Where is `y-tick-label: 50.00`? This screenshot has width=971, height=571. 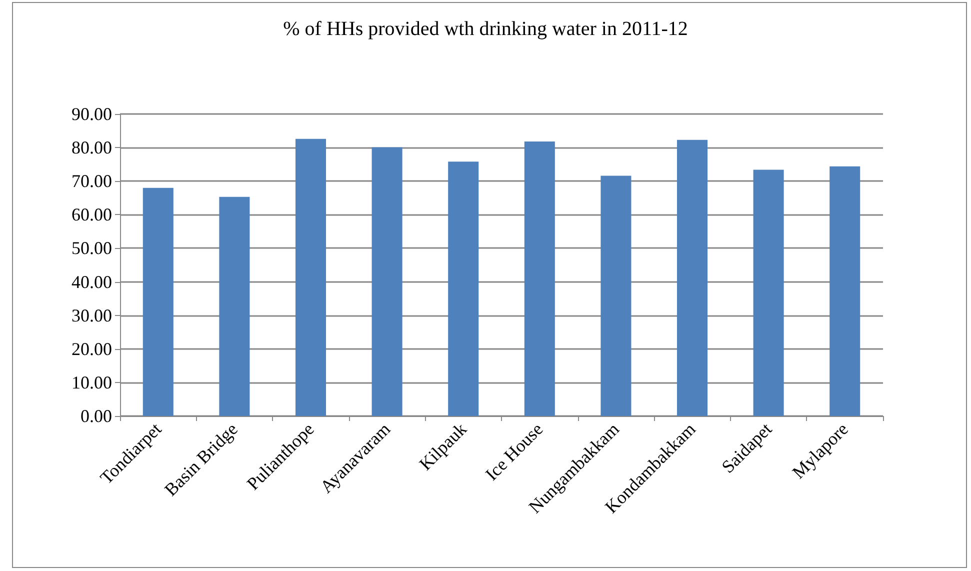 y-tick-label: 50.00 is located at coordinates (92, 248).